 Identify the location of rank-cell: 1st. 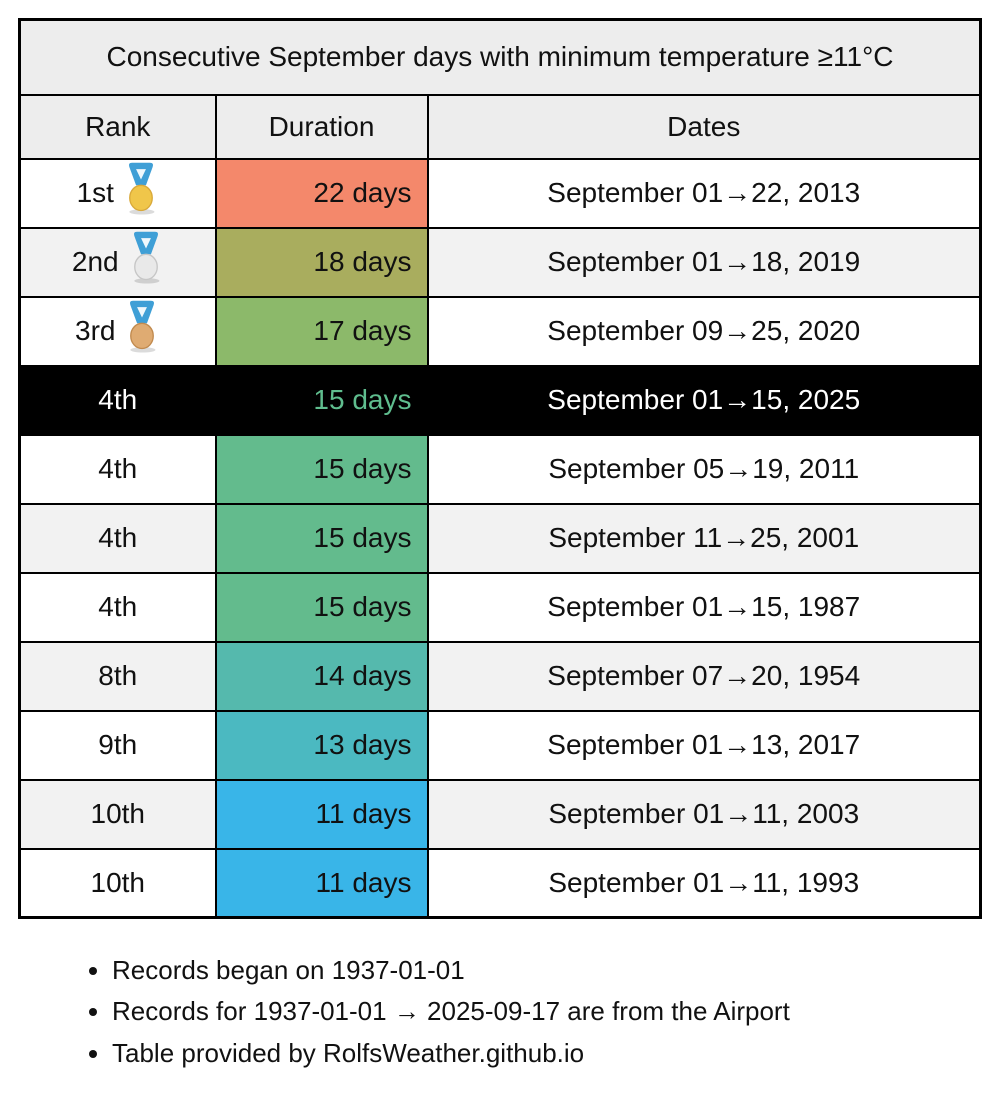
(117, 193).